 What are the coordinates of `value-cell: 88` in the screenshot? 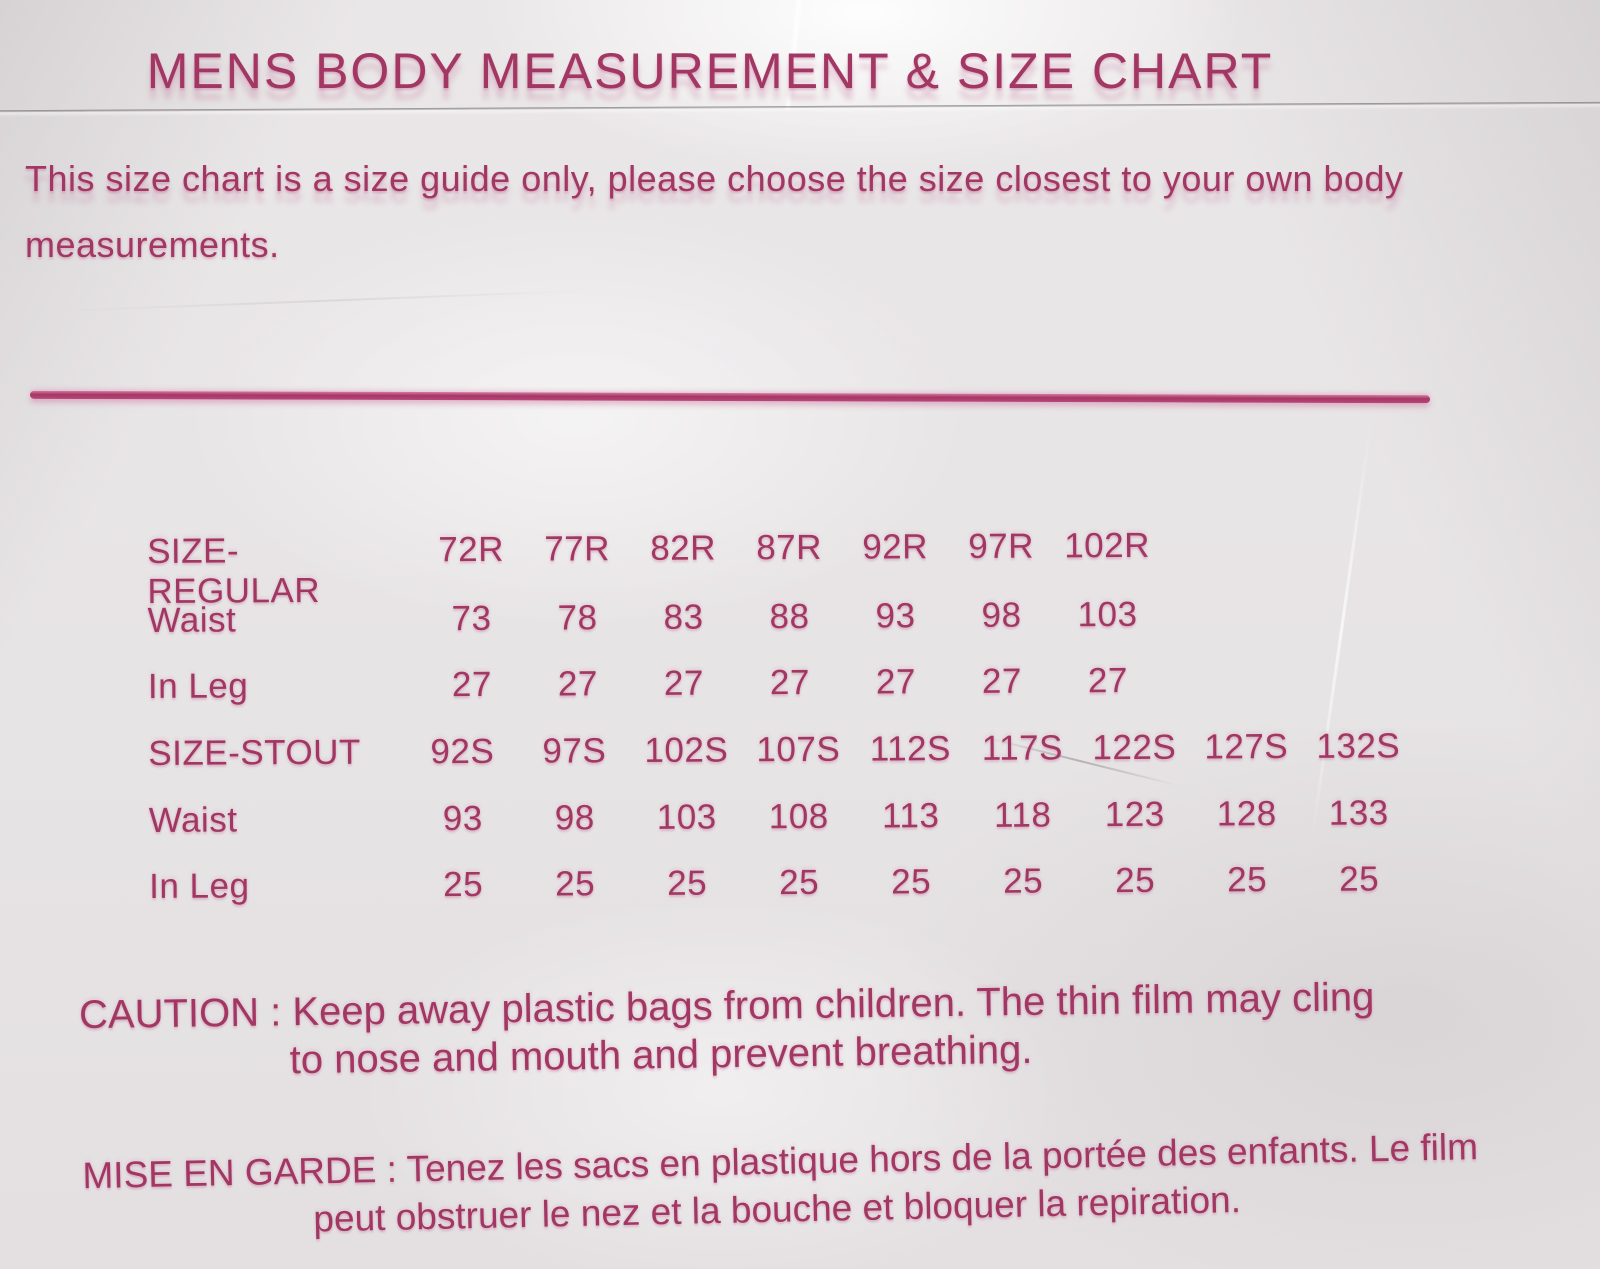 It's located at (789, 616).